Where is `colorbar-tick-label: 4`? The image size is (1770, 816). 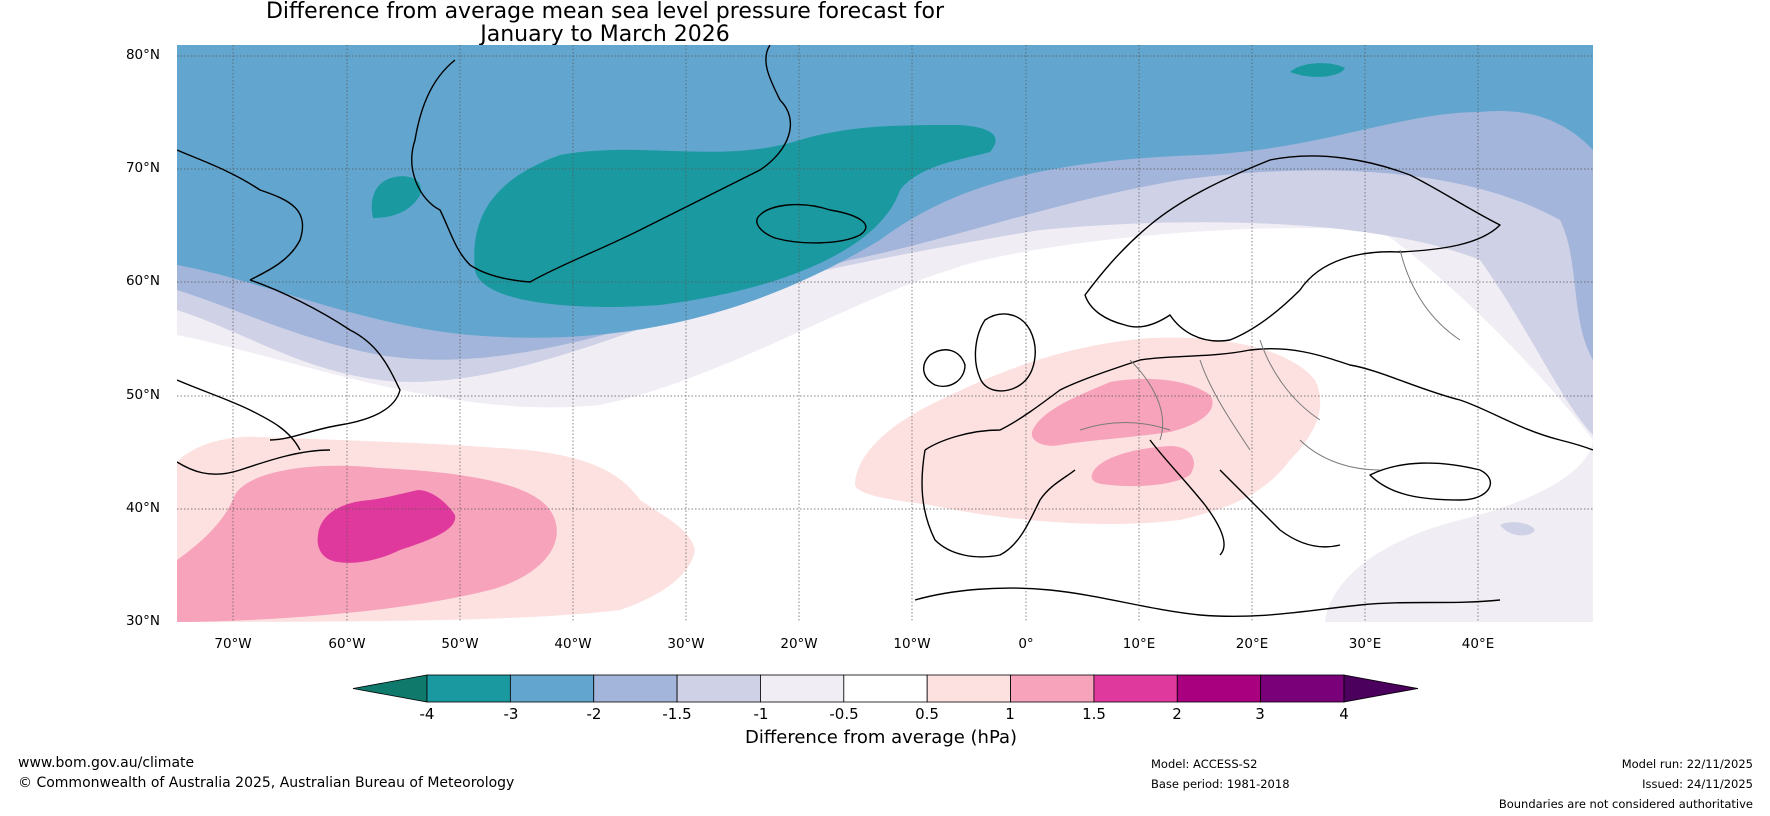
colorbar-tick-label: 4 is located at coordinates (1344, 714).